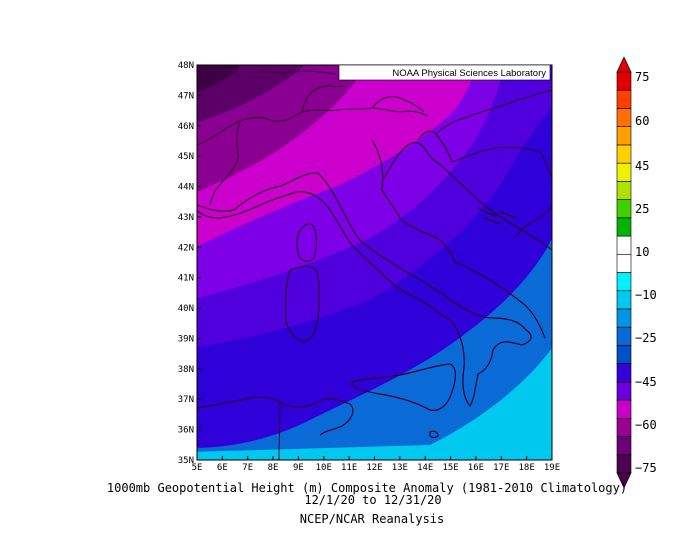 This screenshot has height=542, width=700. I want to click on lon-tick-label: 16E, so click(476, 468).